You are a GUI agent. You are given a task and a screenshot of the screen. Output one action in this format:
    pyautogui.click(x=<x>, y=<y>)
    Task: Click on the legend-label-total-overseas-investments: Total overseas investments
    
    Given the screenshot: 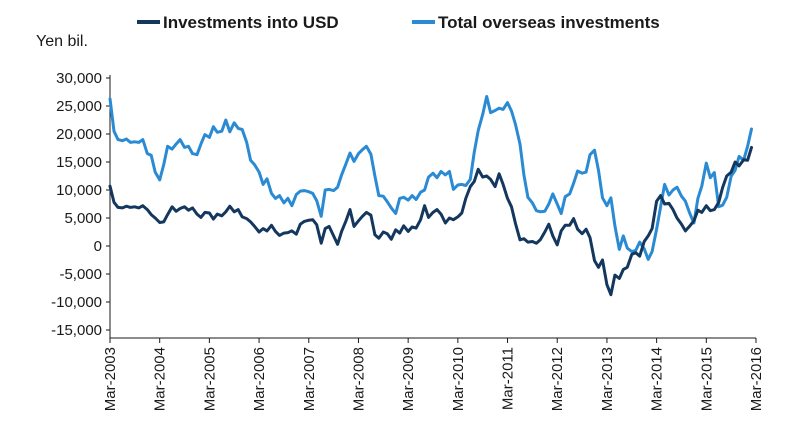 What is the action you would take?
    pyautogui.click(x=549, y=22)
    